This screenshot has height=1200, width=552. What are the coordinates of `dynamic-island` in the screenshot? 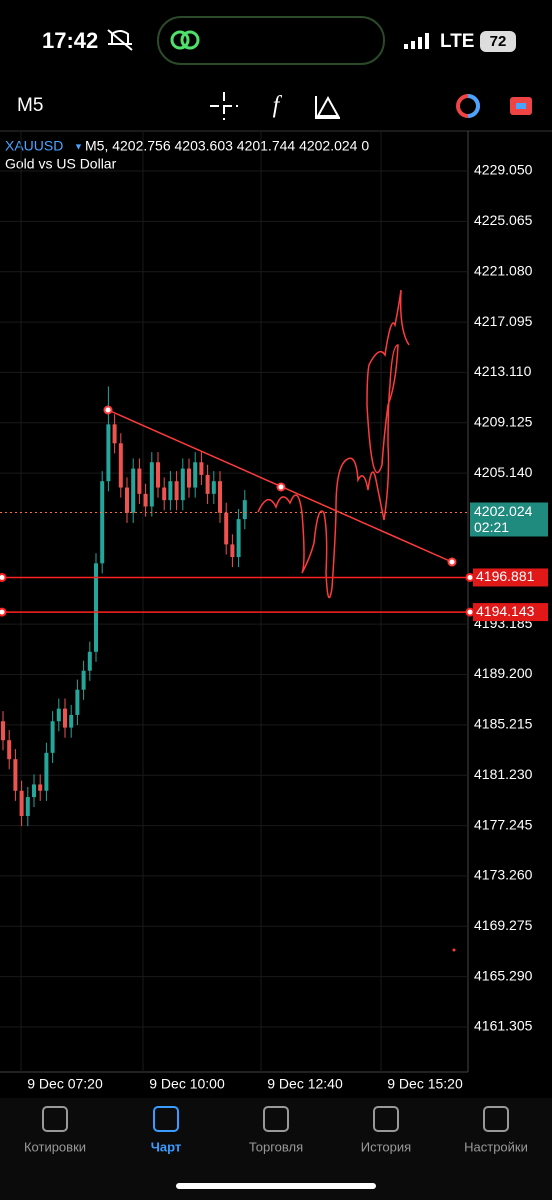 It's located at (271, 40).